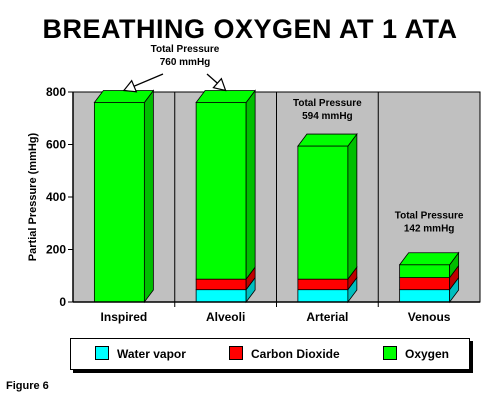 The image size is (500, 400). Describe the element at coordinates (250, 185) in the screenshot. I see `bar-alveoli-oxygen-side` at that location.